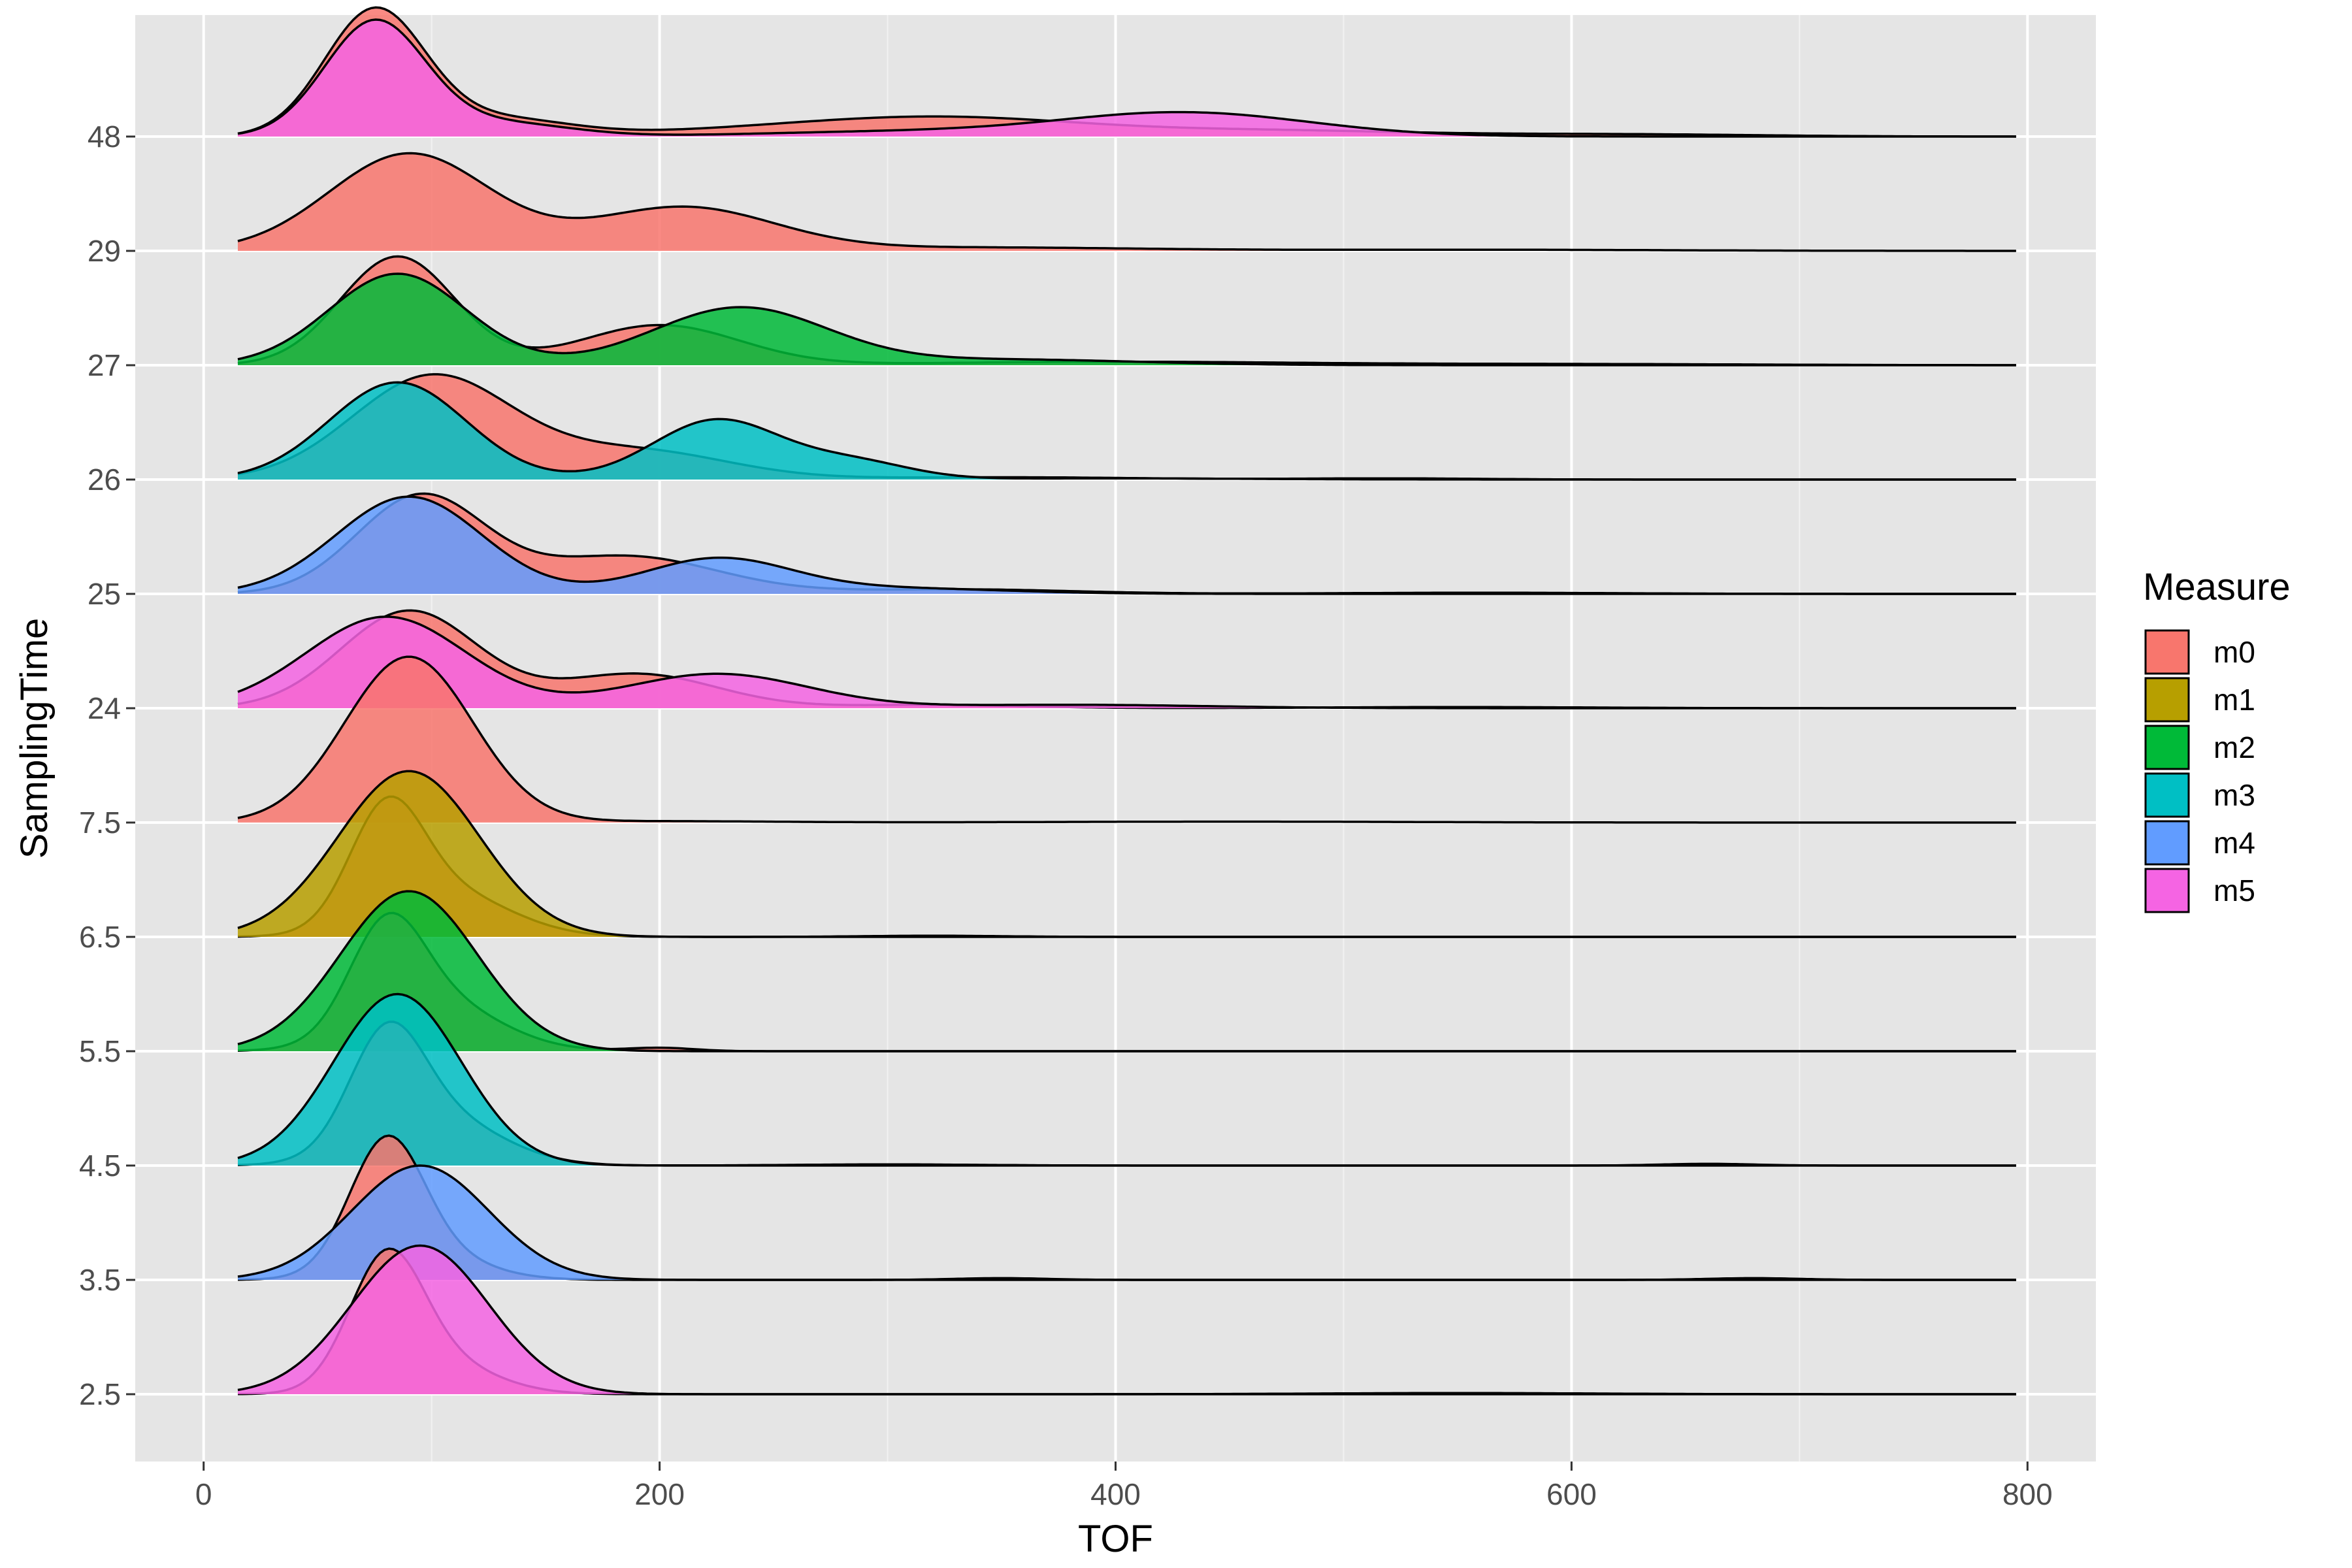 The height and width of the screenshot is (1568, 2352). Describe the element at coordinates (104, 594) in the screenshot. I see `y-tick-label: 25` at that location.